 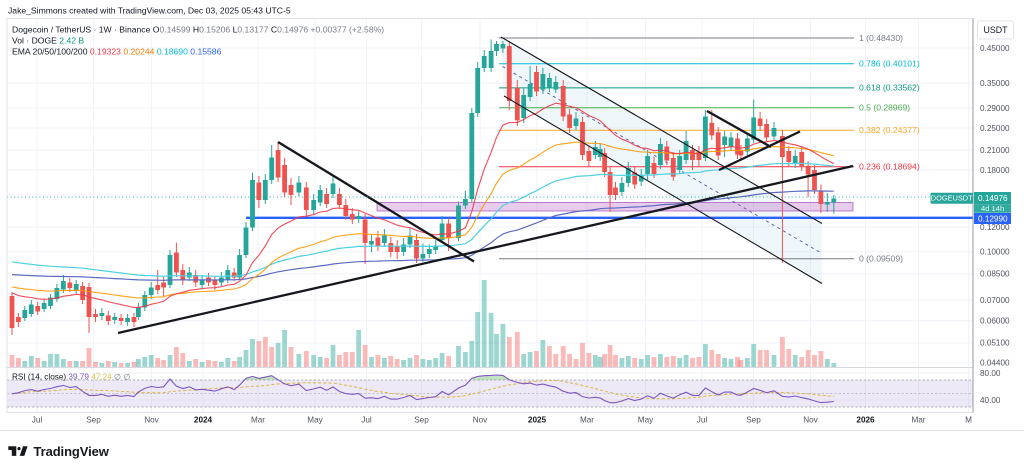 What do you see at coordinates (537, 420) in the screenshot?
I see `svg-text: 2025` at bounding box center [537, 420].